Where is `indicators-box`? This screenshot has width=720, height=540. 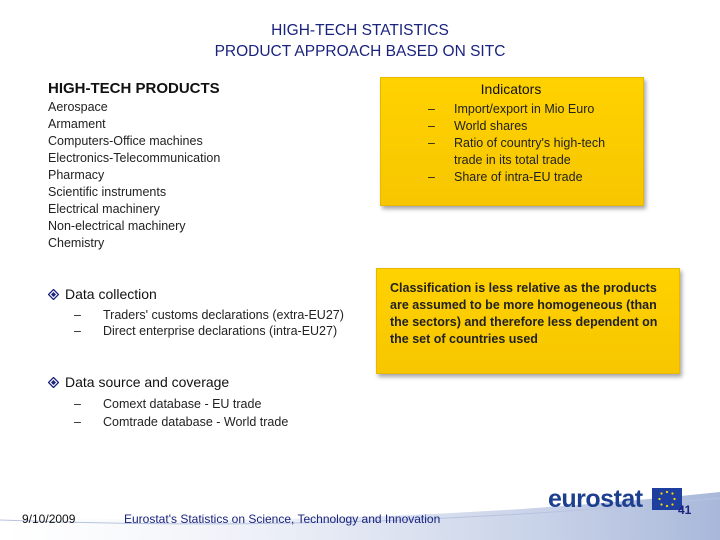 indicators-box is located at coordinates (512, 141).